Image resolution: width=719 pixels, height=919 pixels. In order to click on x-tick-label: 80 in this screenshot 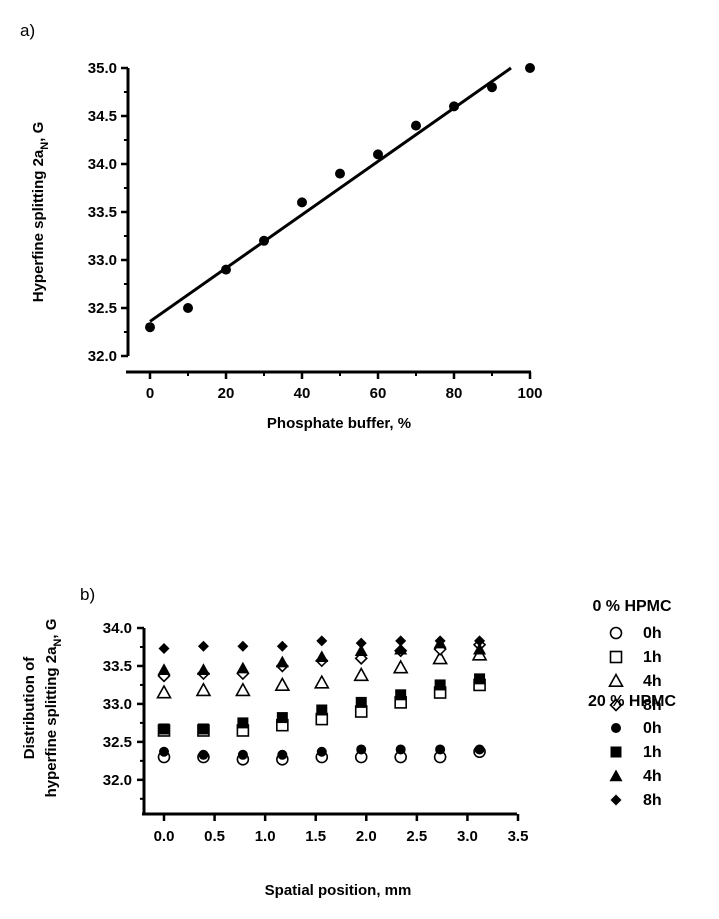, I will do `click(454, 393)`.